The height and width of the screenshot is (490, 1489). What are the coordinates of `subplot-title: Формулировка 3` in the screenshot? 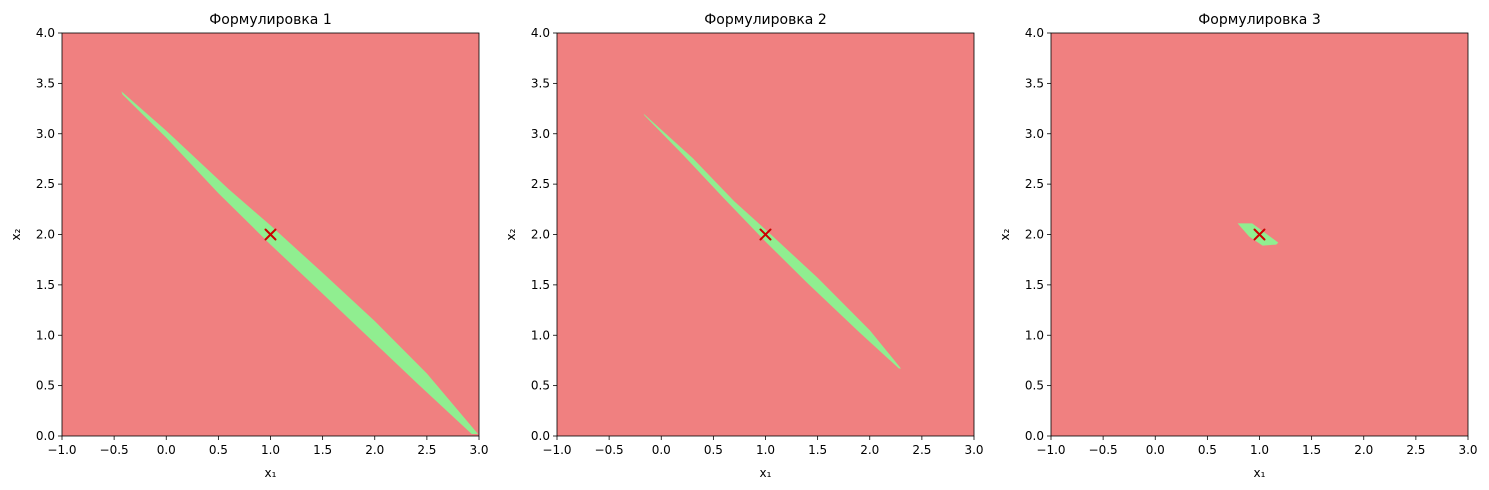 It's located at (1259, 20).